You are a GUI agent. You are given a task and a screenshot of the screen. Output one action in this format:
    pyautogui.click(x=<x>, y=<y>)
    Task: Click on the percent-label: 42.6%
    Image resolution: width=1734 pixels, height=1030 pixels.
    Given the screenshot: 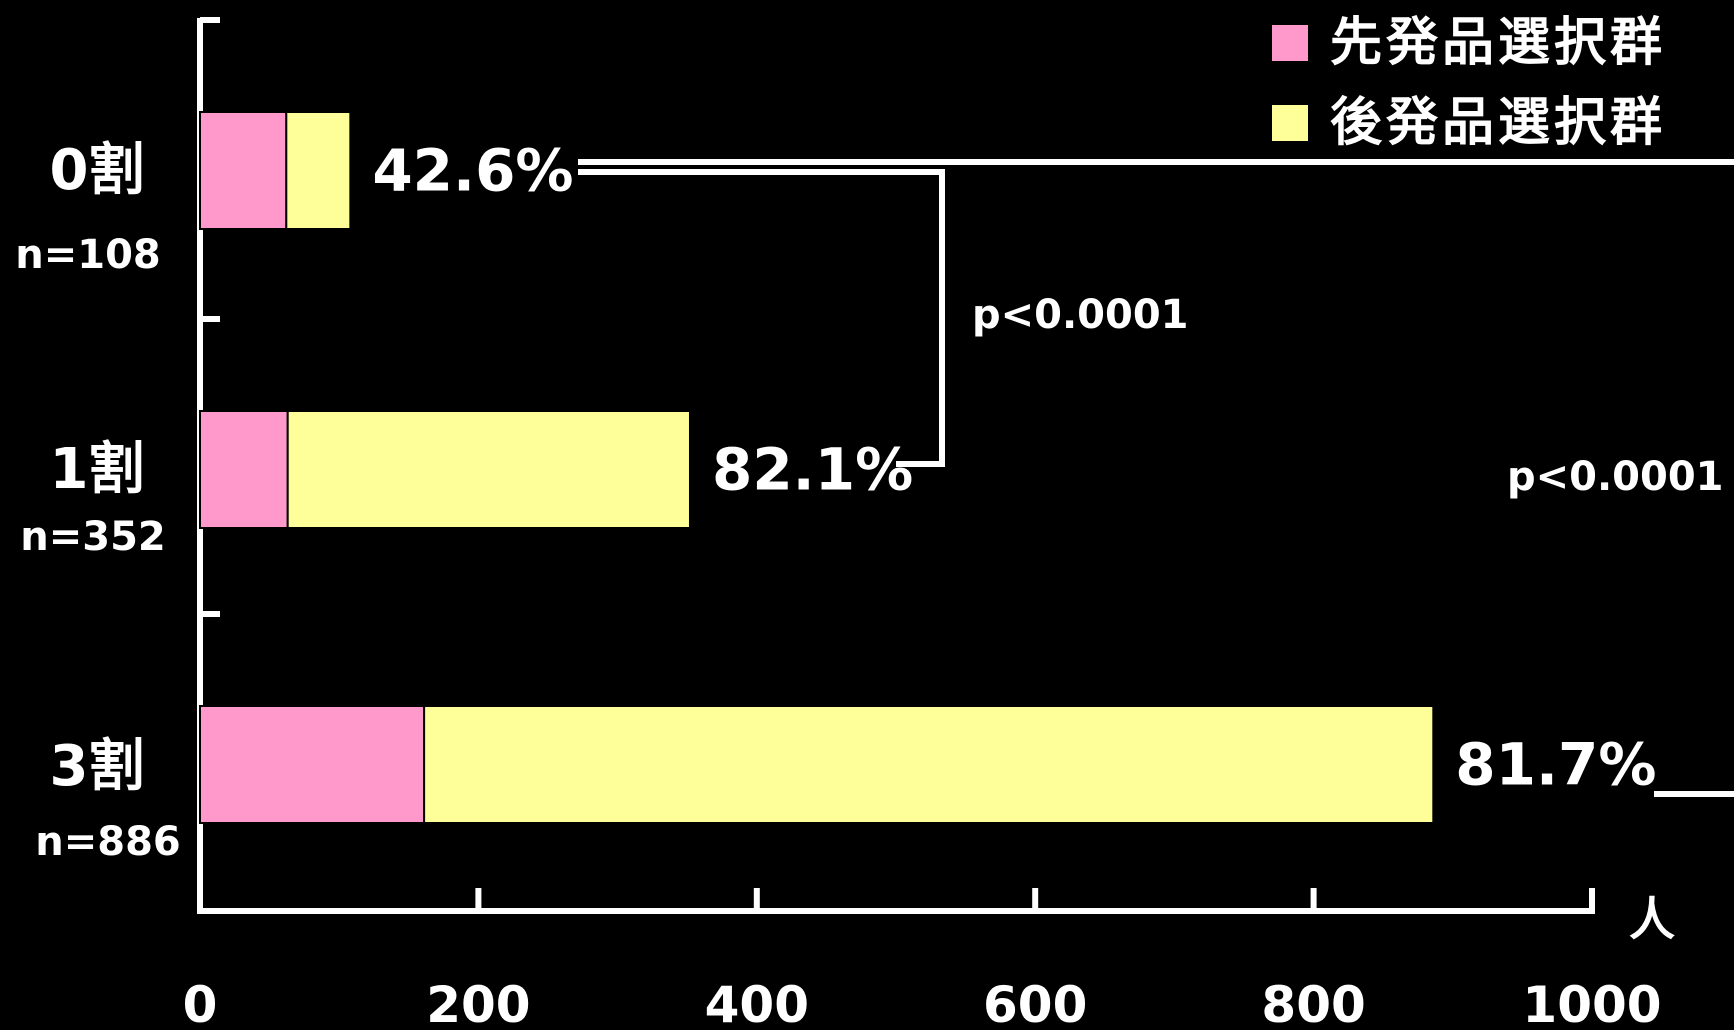 What is the action you would take?
    pyautogui.click(x=472, y=171)
    